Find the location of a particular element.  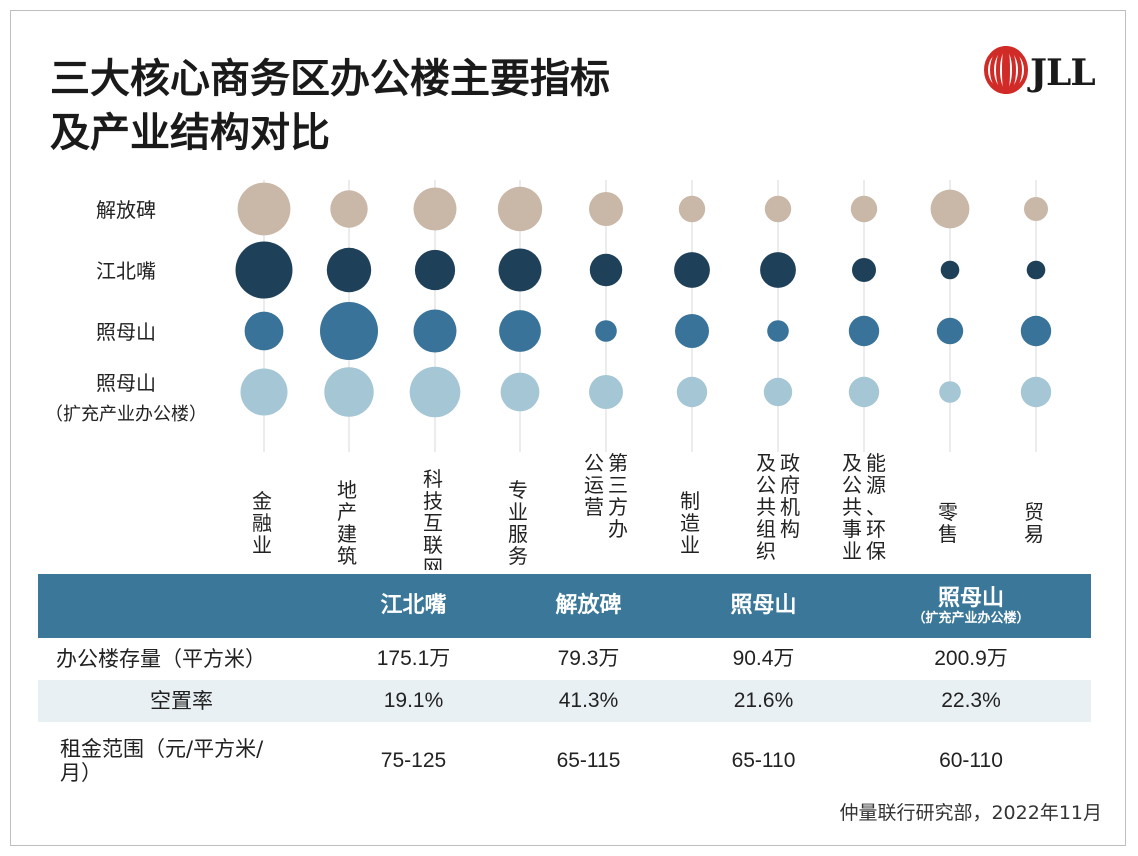

row-label: 解放碑 is located at coordinates (126, 210).